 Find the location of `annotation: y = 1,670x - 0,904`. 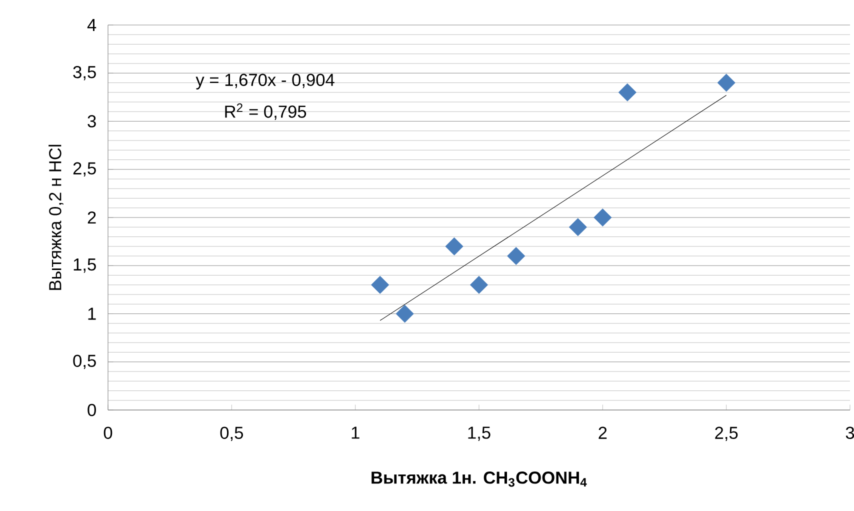

annotation: y = 1,670x - 0,904 is located at coordinates (265, 82).